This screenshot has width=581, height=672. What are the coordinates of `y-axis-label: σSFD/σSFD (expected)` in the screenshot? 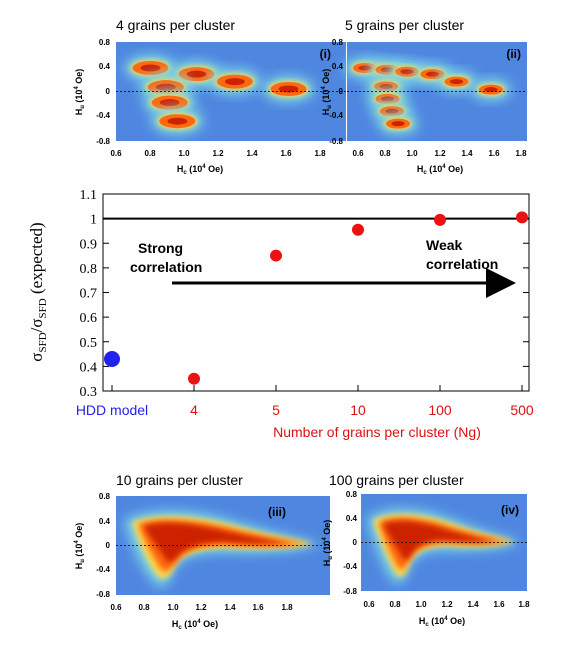 It's located at (38, 291).